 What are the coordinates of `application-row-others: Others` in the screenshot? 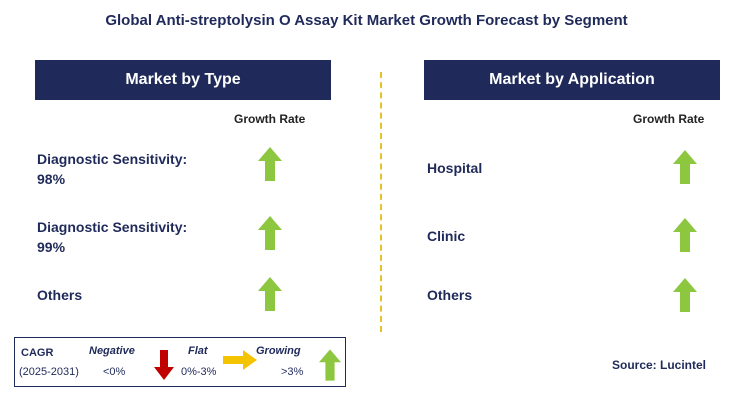 It's located at (450, 295).